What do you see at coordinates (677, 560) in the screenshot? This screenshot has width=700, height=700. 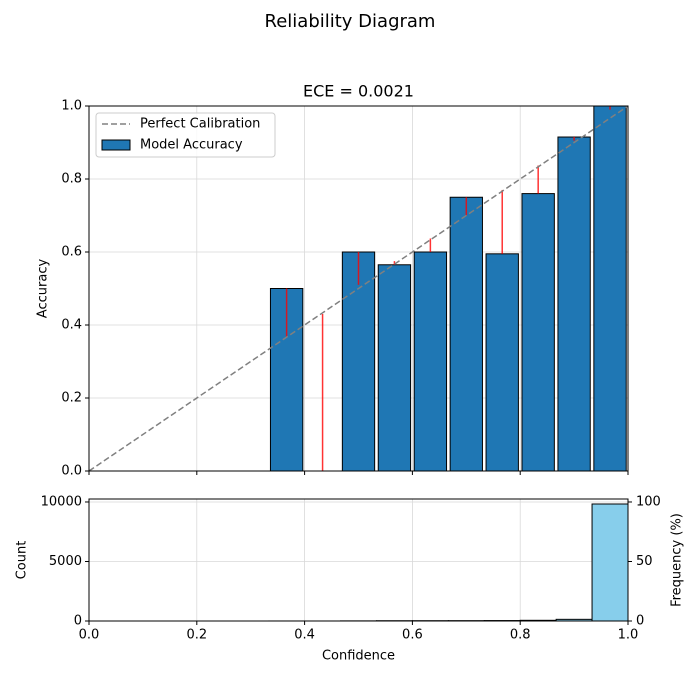 I see `y2-axis-label: Frequency (%)` at bounding box center [677, 560].